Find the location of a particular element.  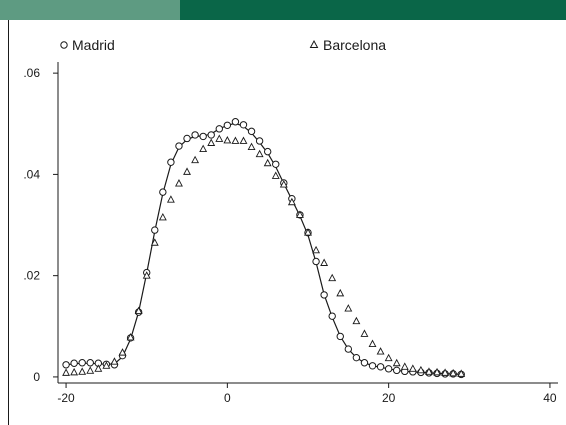

x-tick-label: -20 is located at coordinates (66, 398).